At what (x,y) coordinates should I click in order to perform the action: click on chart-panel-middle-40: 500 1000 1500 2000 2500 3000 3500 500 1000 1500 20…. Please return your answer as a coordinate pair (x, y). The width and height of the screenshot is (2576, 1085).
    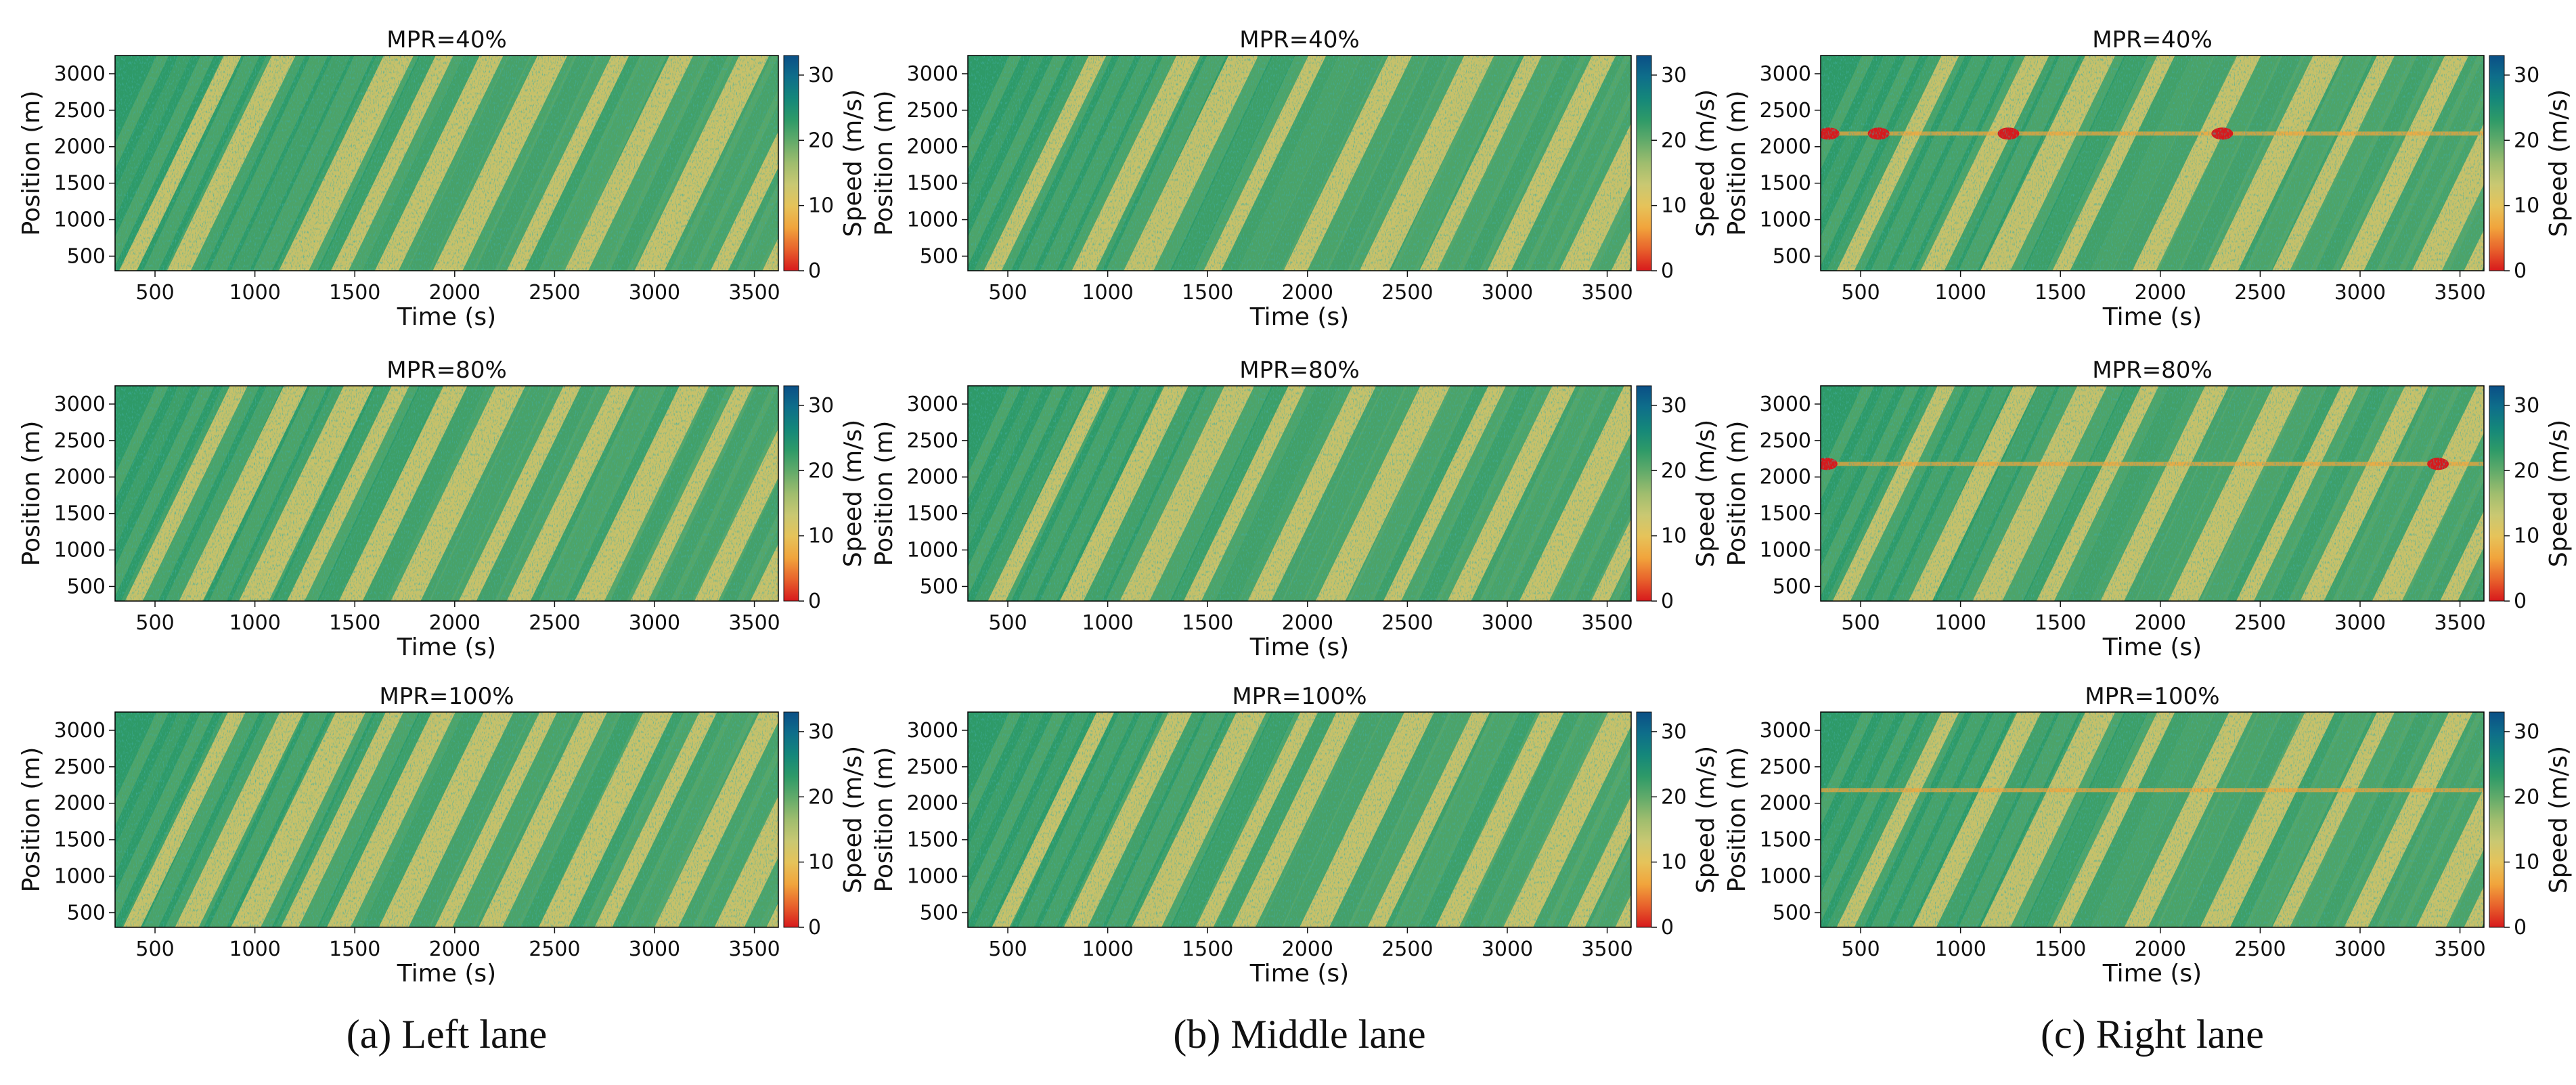
    Looking at the image, I should click on (1295, 179).